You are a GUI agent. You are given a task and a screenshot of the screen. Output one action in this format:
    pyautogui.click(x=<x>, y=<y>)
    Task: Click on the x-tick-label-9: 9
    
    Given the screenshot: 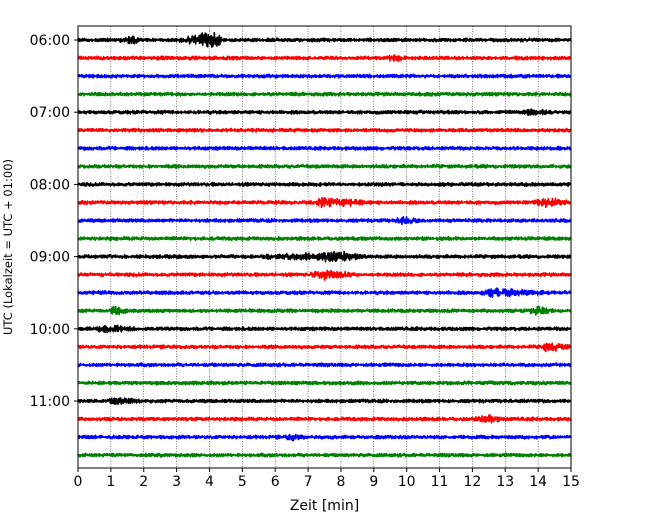 What is the action you would take?
    pyautogui.click(x=373, y=482)
    